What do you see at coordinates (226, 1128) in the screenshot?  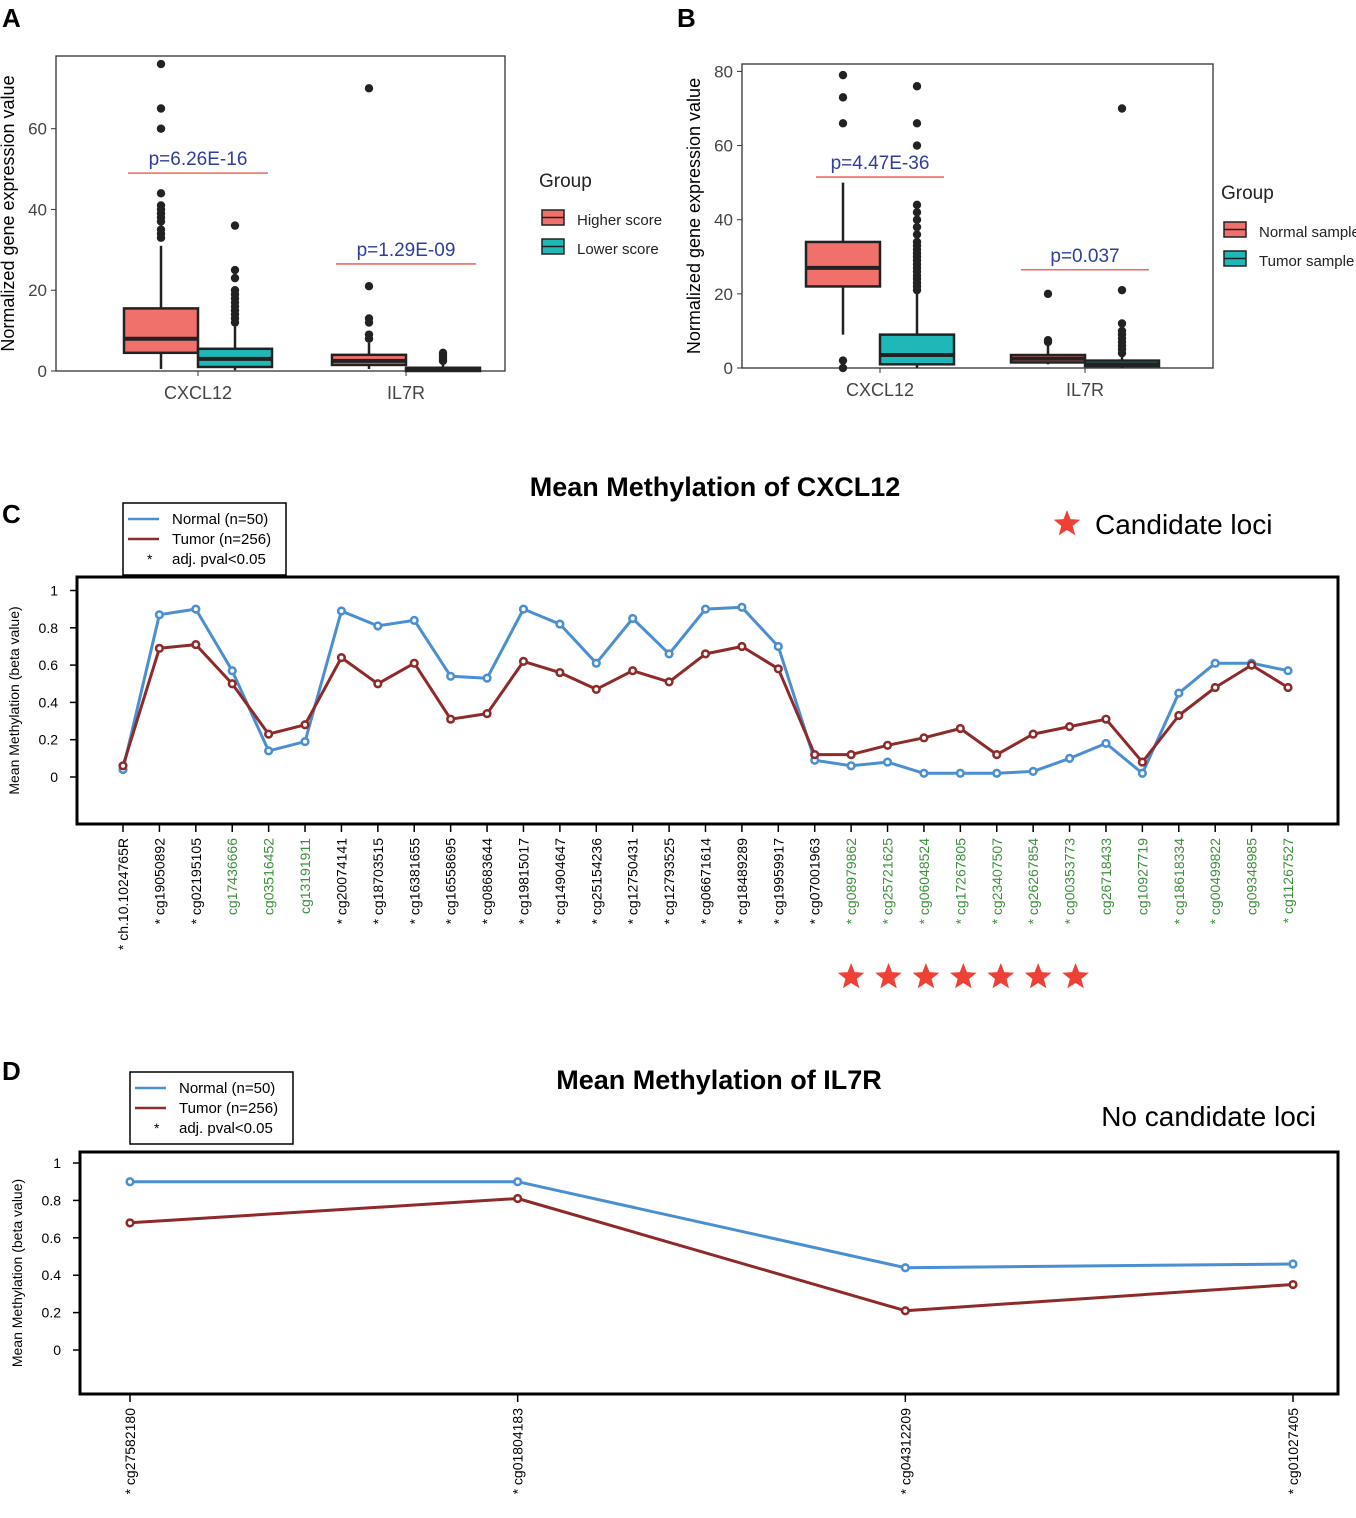 I see `legend-entry: adj. pval<0.05` at bounding box center [226, 1128].